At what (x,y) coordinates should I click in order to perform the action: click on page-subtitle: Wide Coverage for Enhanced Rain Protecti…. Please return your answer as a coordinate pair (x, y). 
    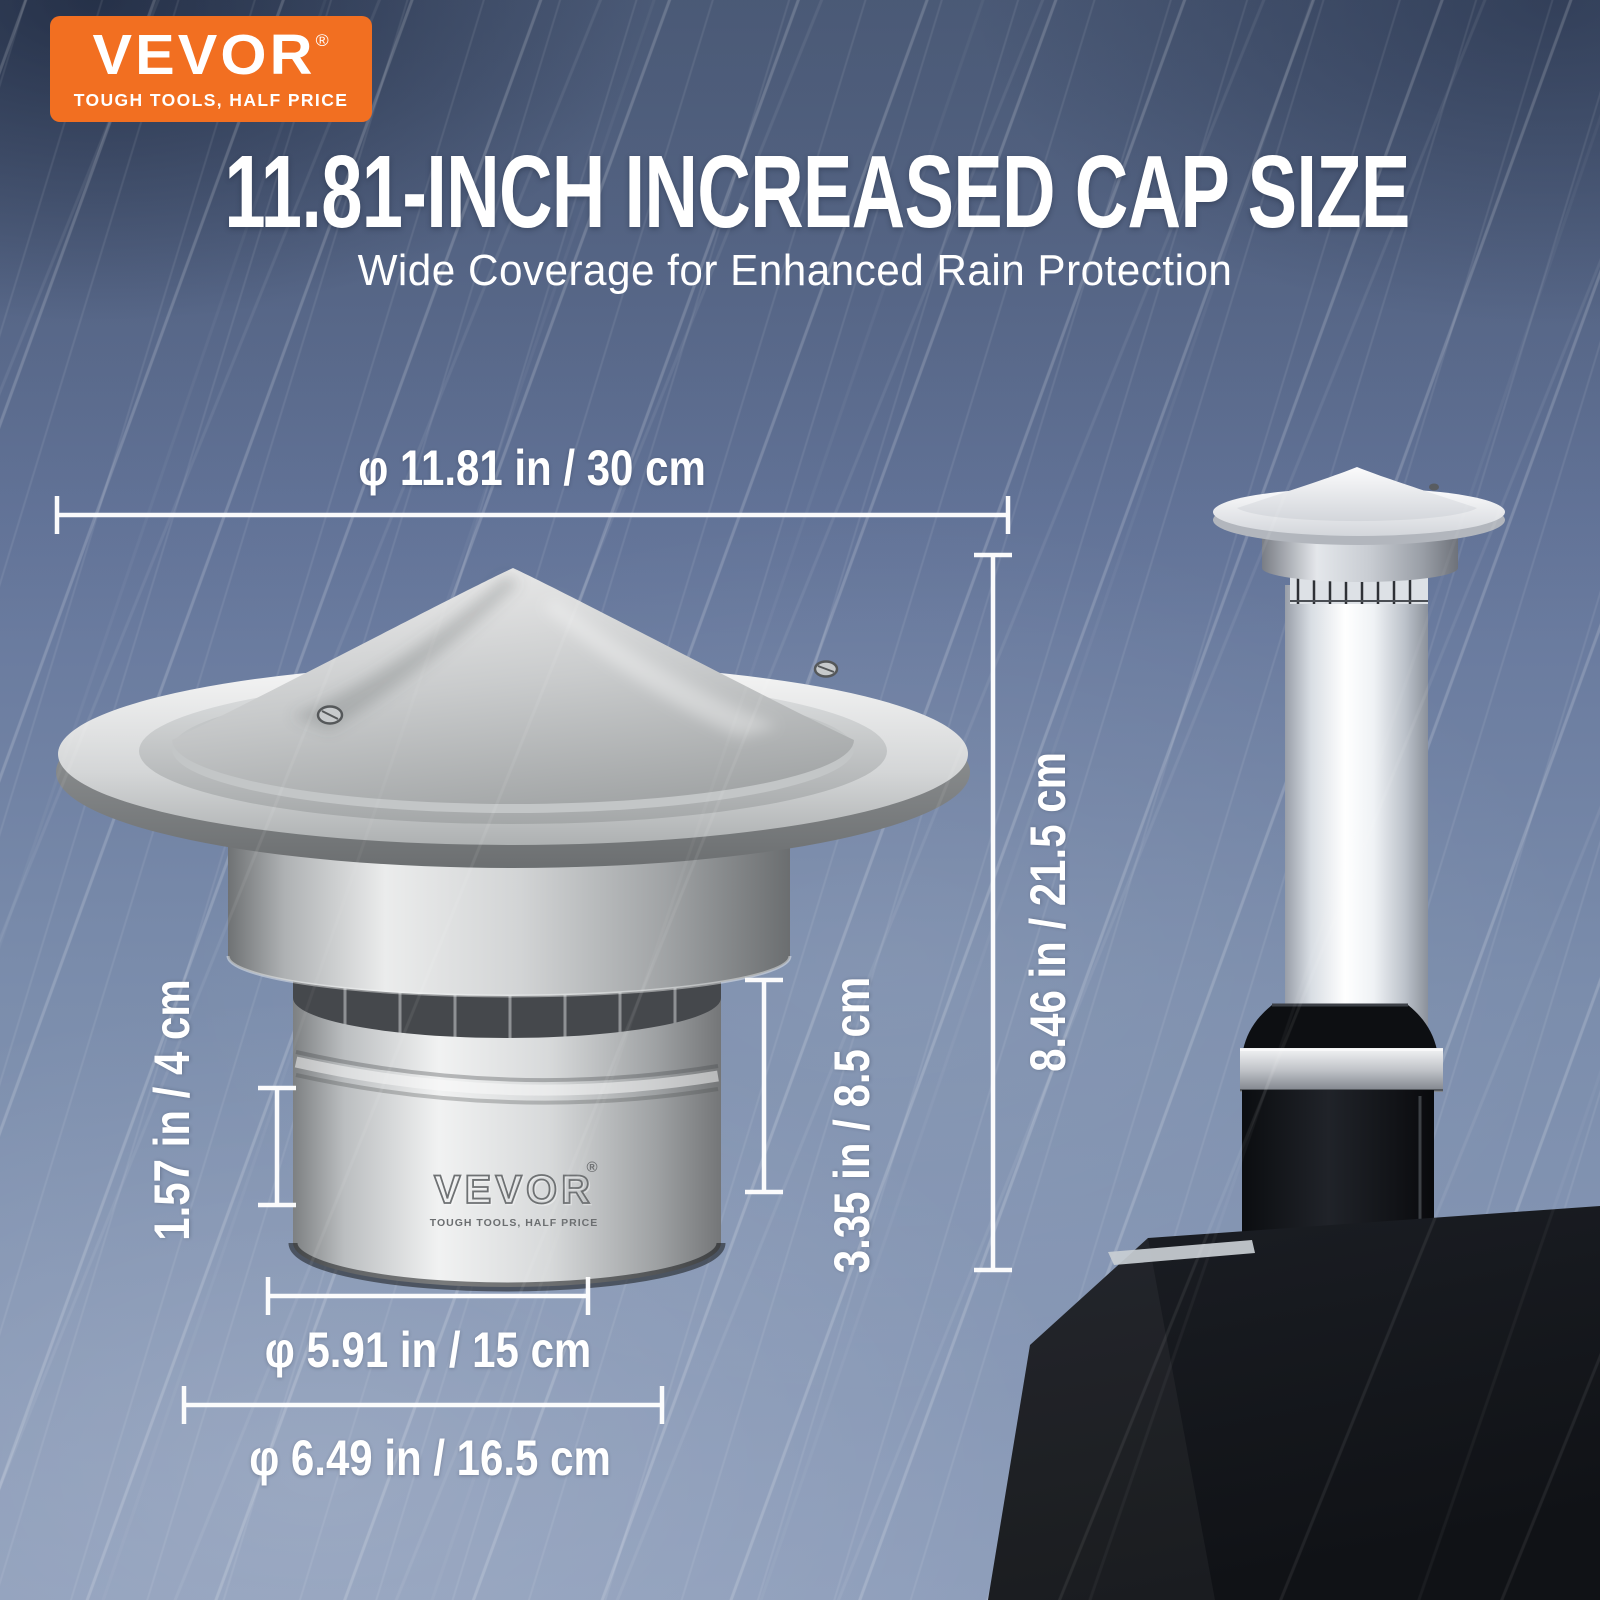
    Looking at the image, I should click on (795, 270).